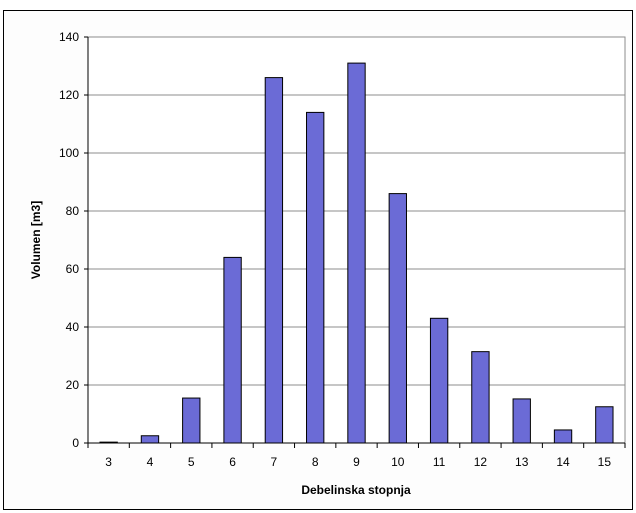  I want to click on x-tick-label-3: 3, so click(108, 462).